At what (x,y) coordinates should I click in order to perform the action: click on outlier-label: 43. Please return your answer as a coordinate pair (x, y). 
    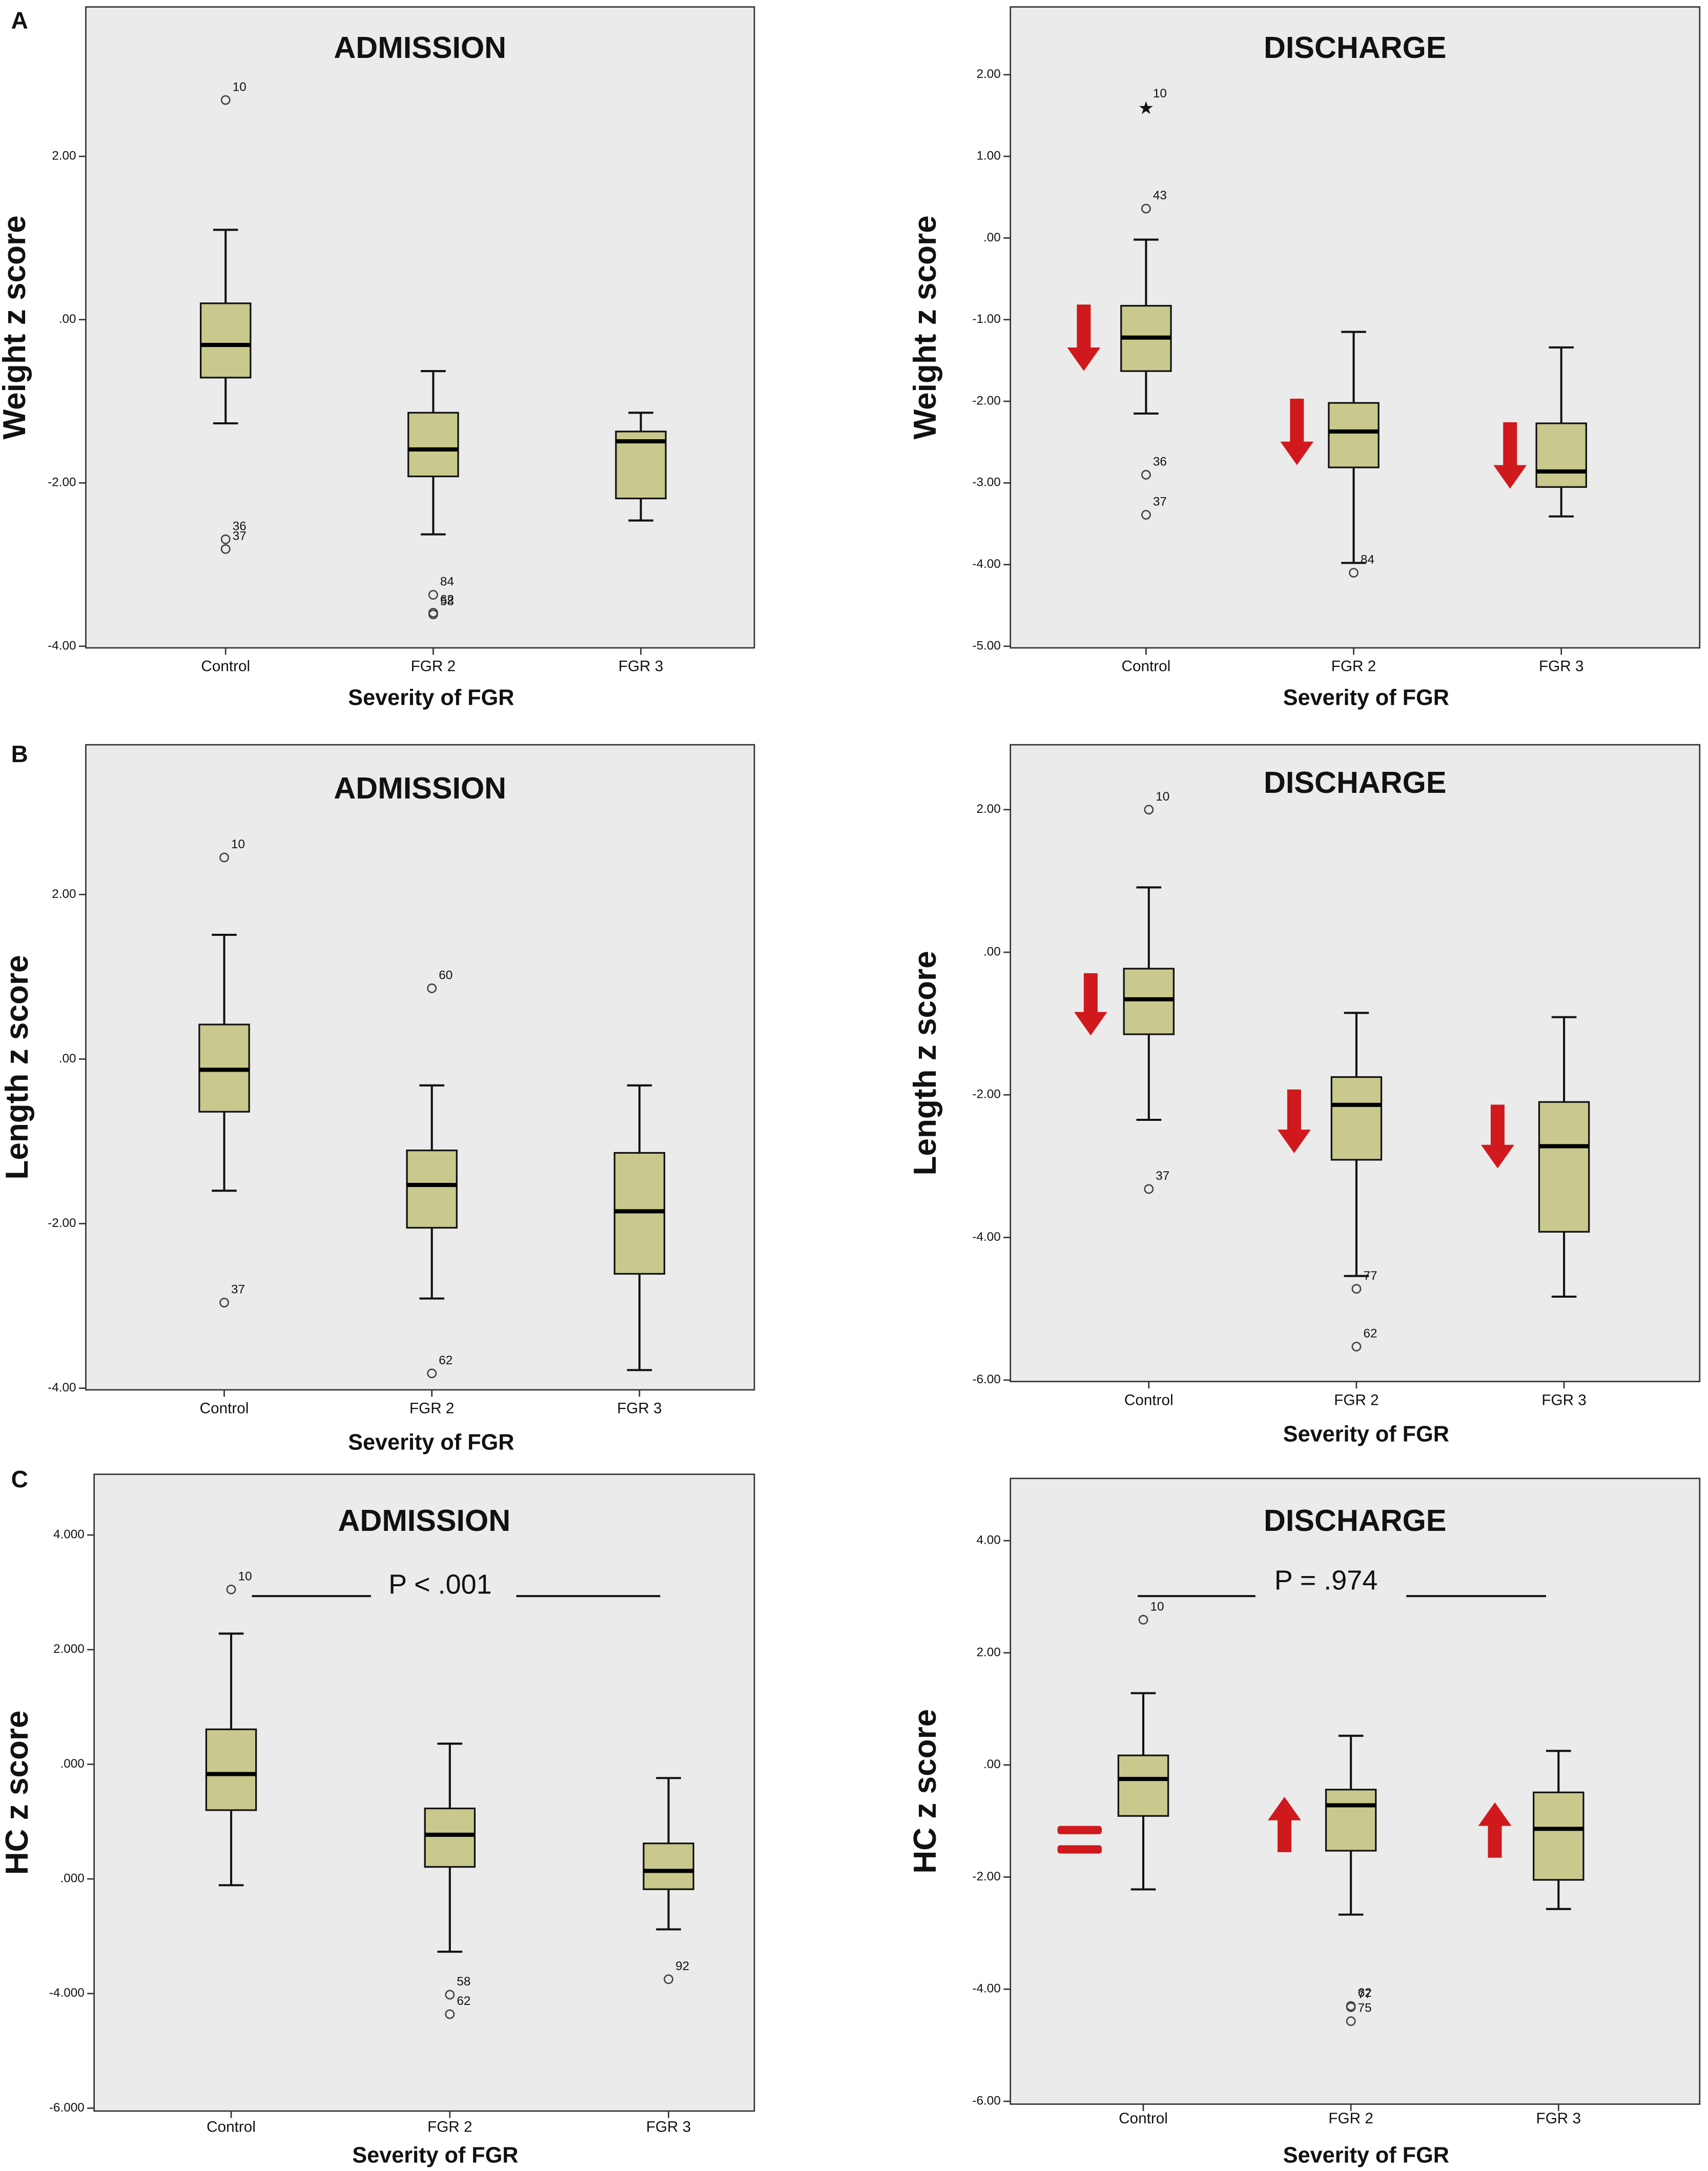
    Looking at the image, I should click on (1160, 195).